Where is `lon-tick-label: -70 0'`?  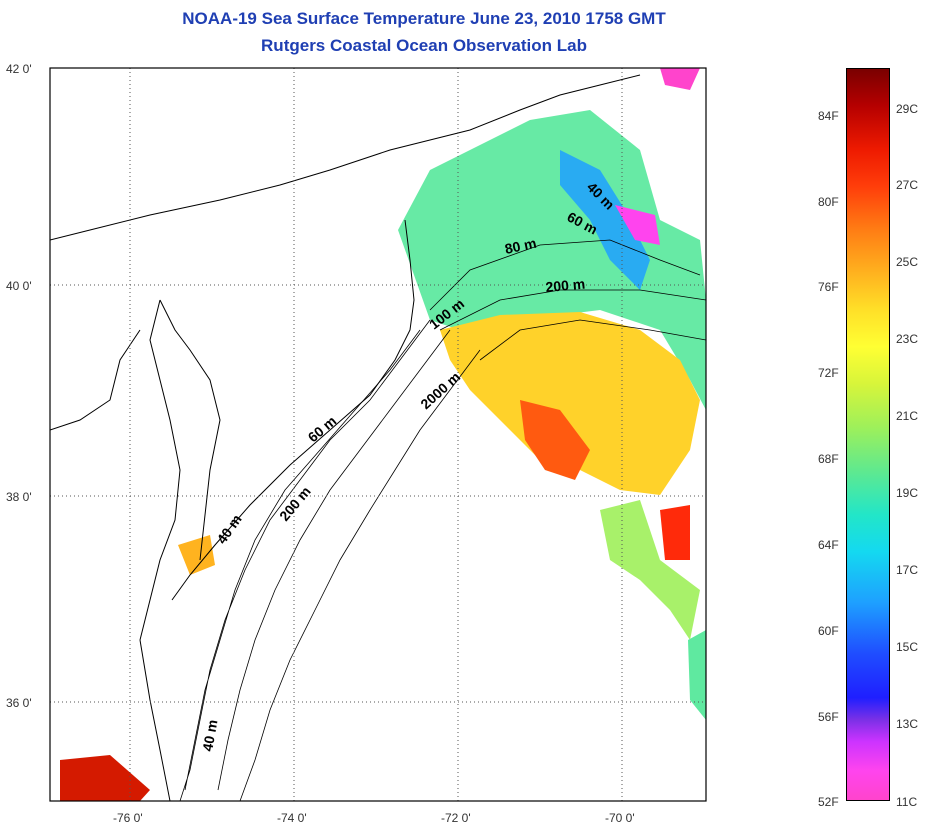
lon-tick-label: -70 0' is located at coordinates (620, 818).